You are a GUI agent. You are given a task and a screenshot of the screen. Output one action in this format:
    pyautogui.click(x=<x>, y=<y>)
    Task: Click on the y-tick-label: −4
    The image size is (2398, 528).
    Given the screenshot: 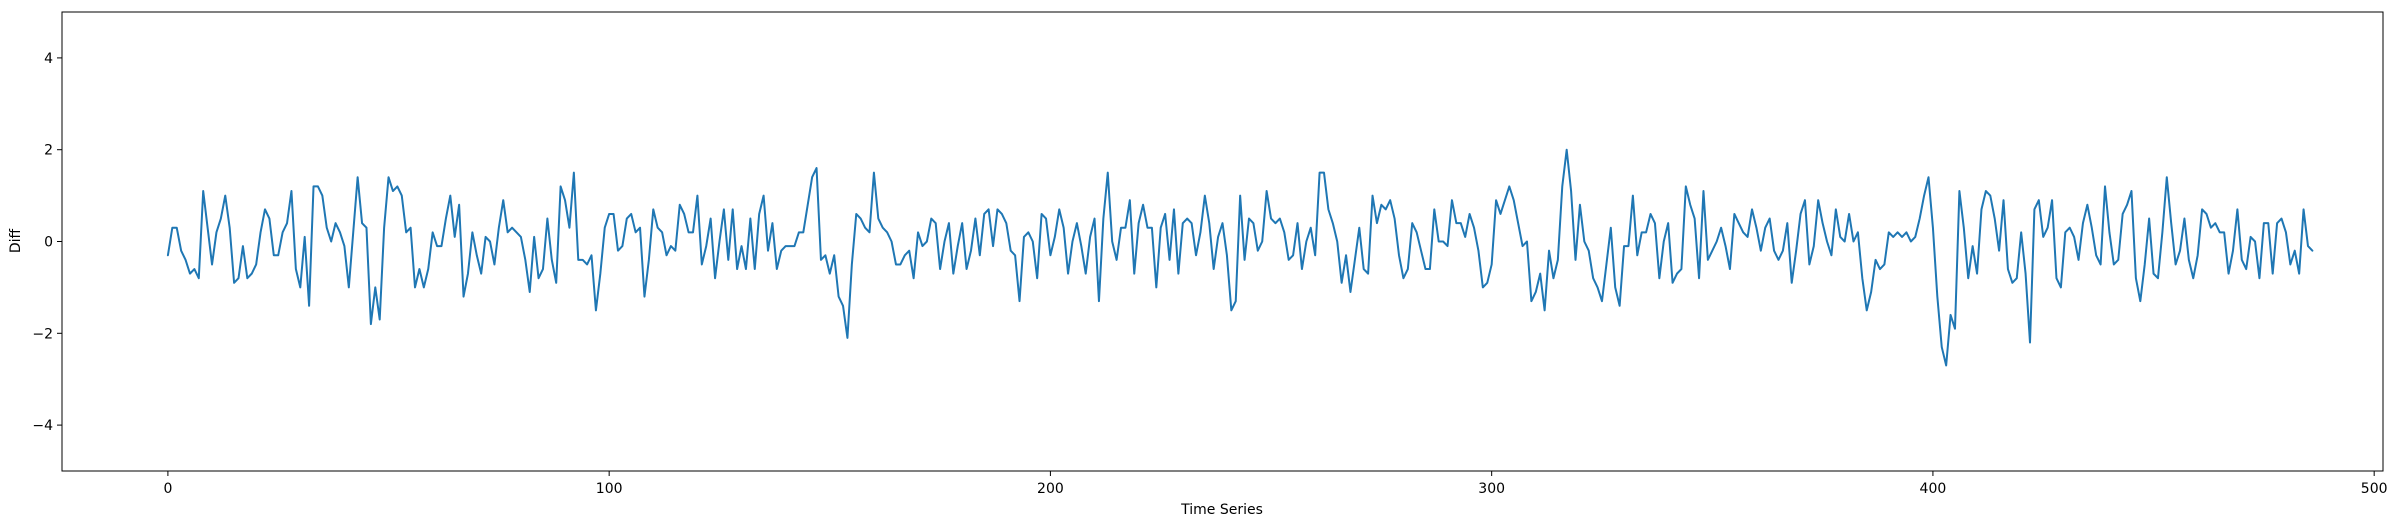 What is the action you would take?
    pyautogui.click(x=42, y=426)
    